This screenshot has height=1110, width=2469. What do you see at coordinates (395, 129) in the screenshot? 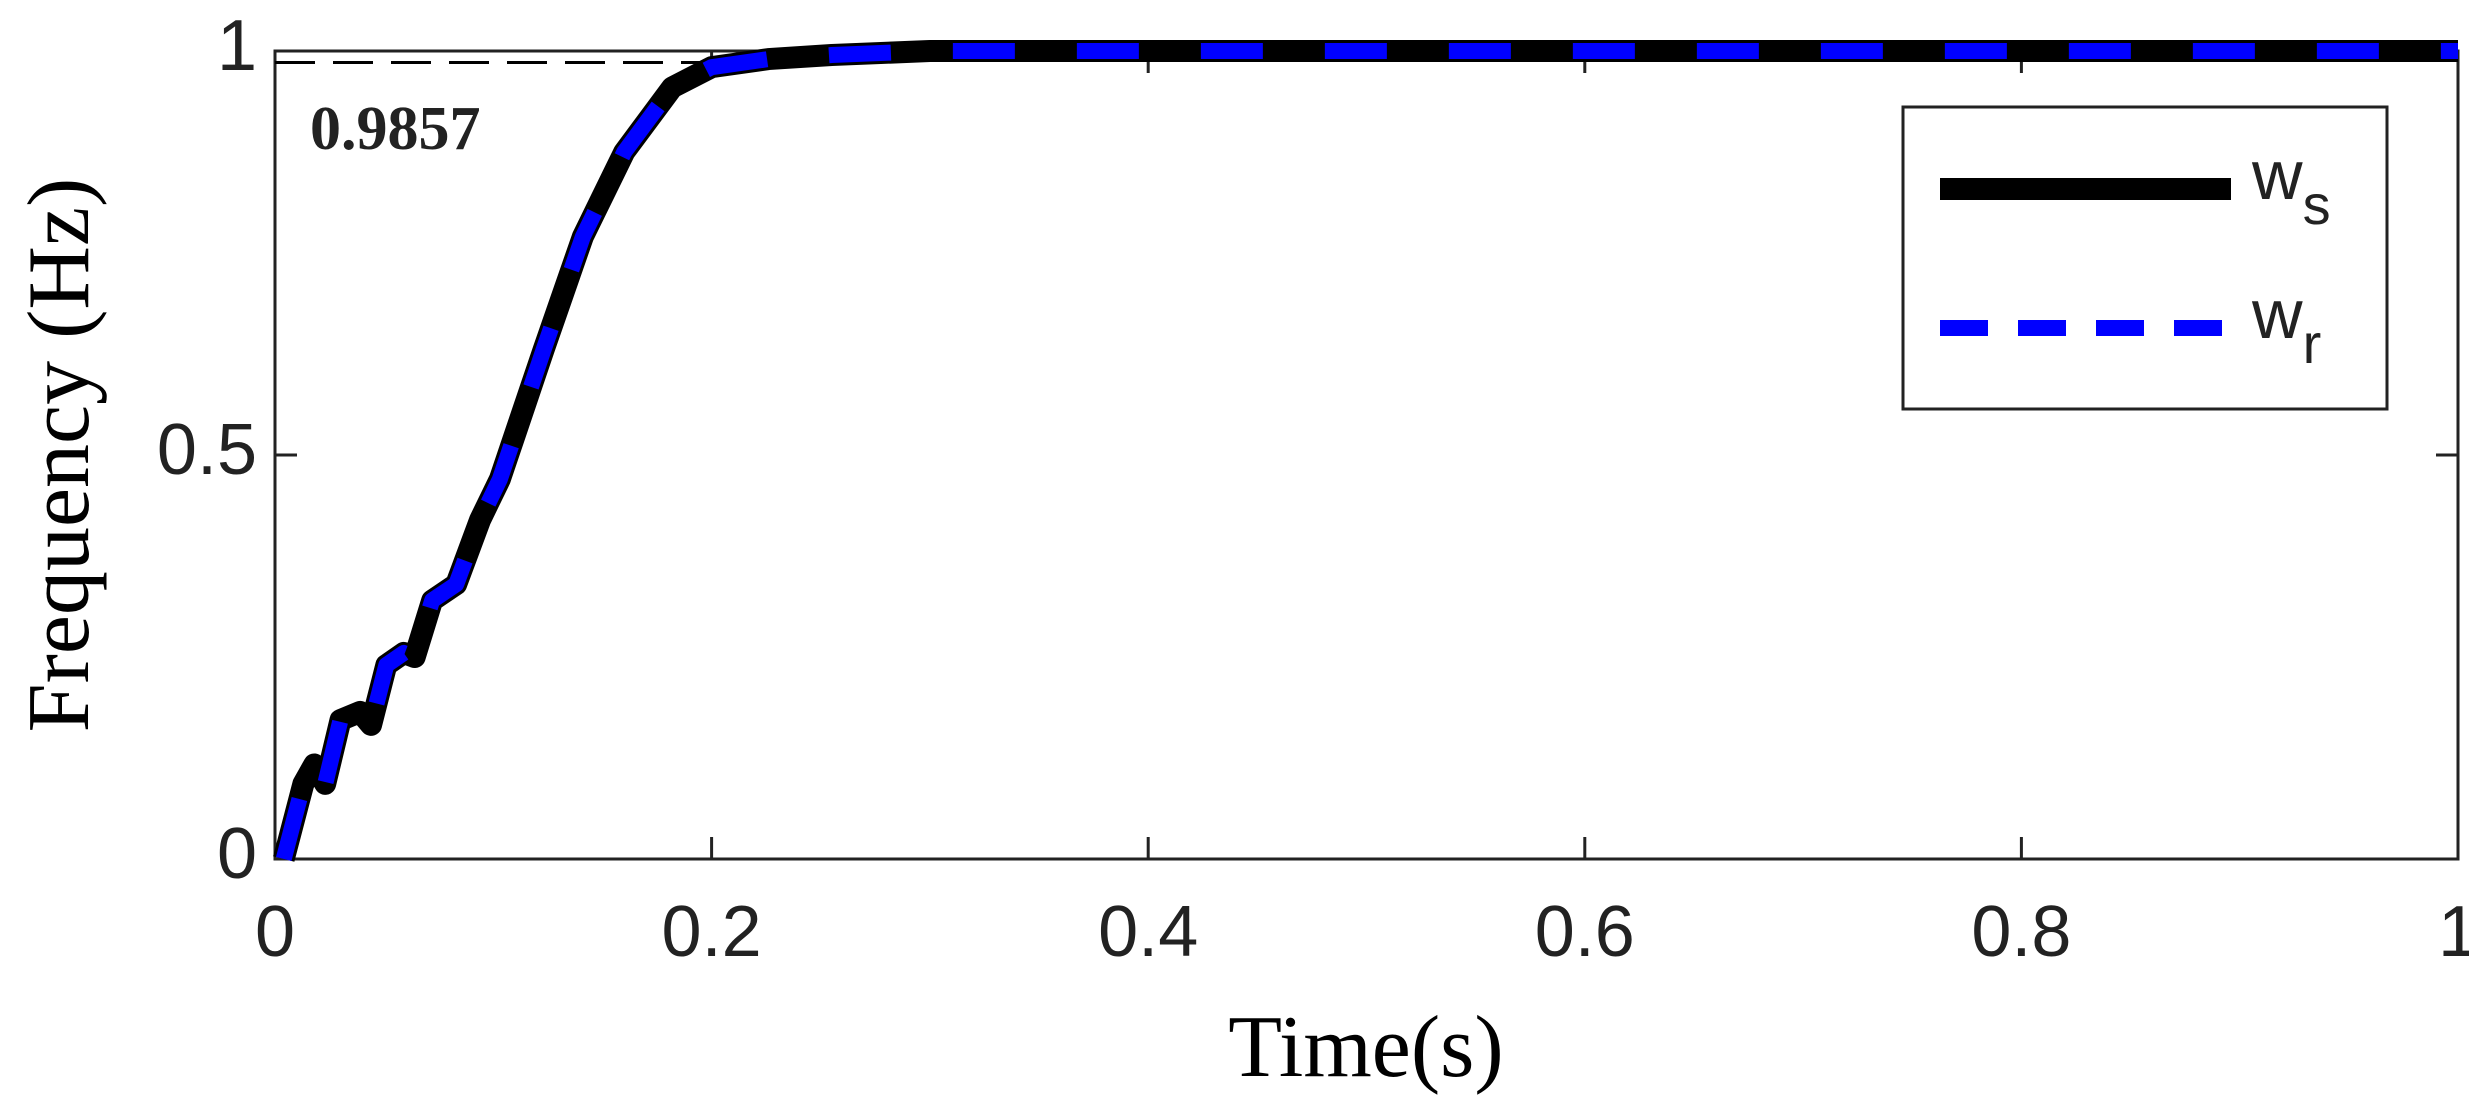
I see `annotation: 0.9857` at bounding box center [395, 129].